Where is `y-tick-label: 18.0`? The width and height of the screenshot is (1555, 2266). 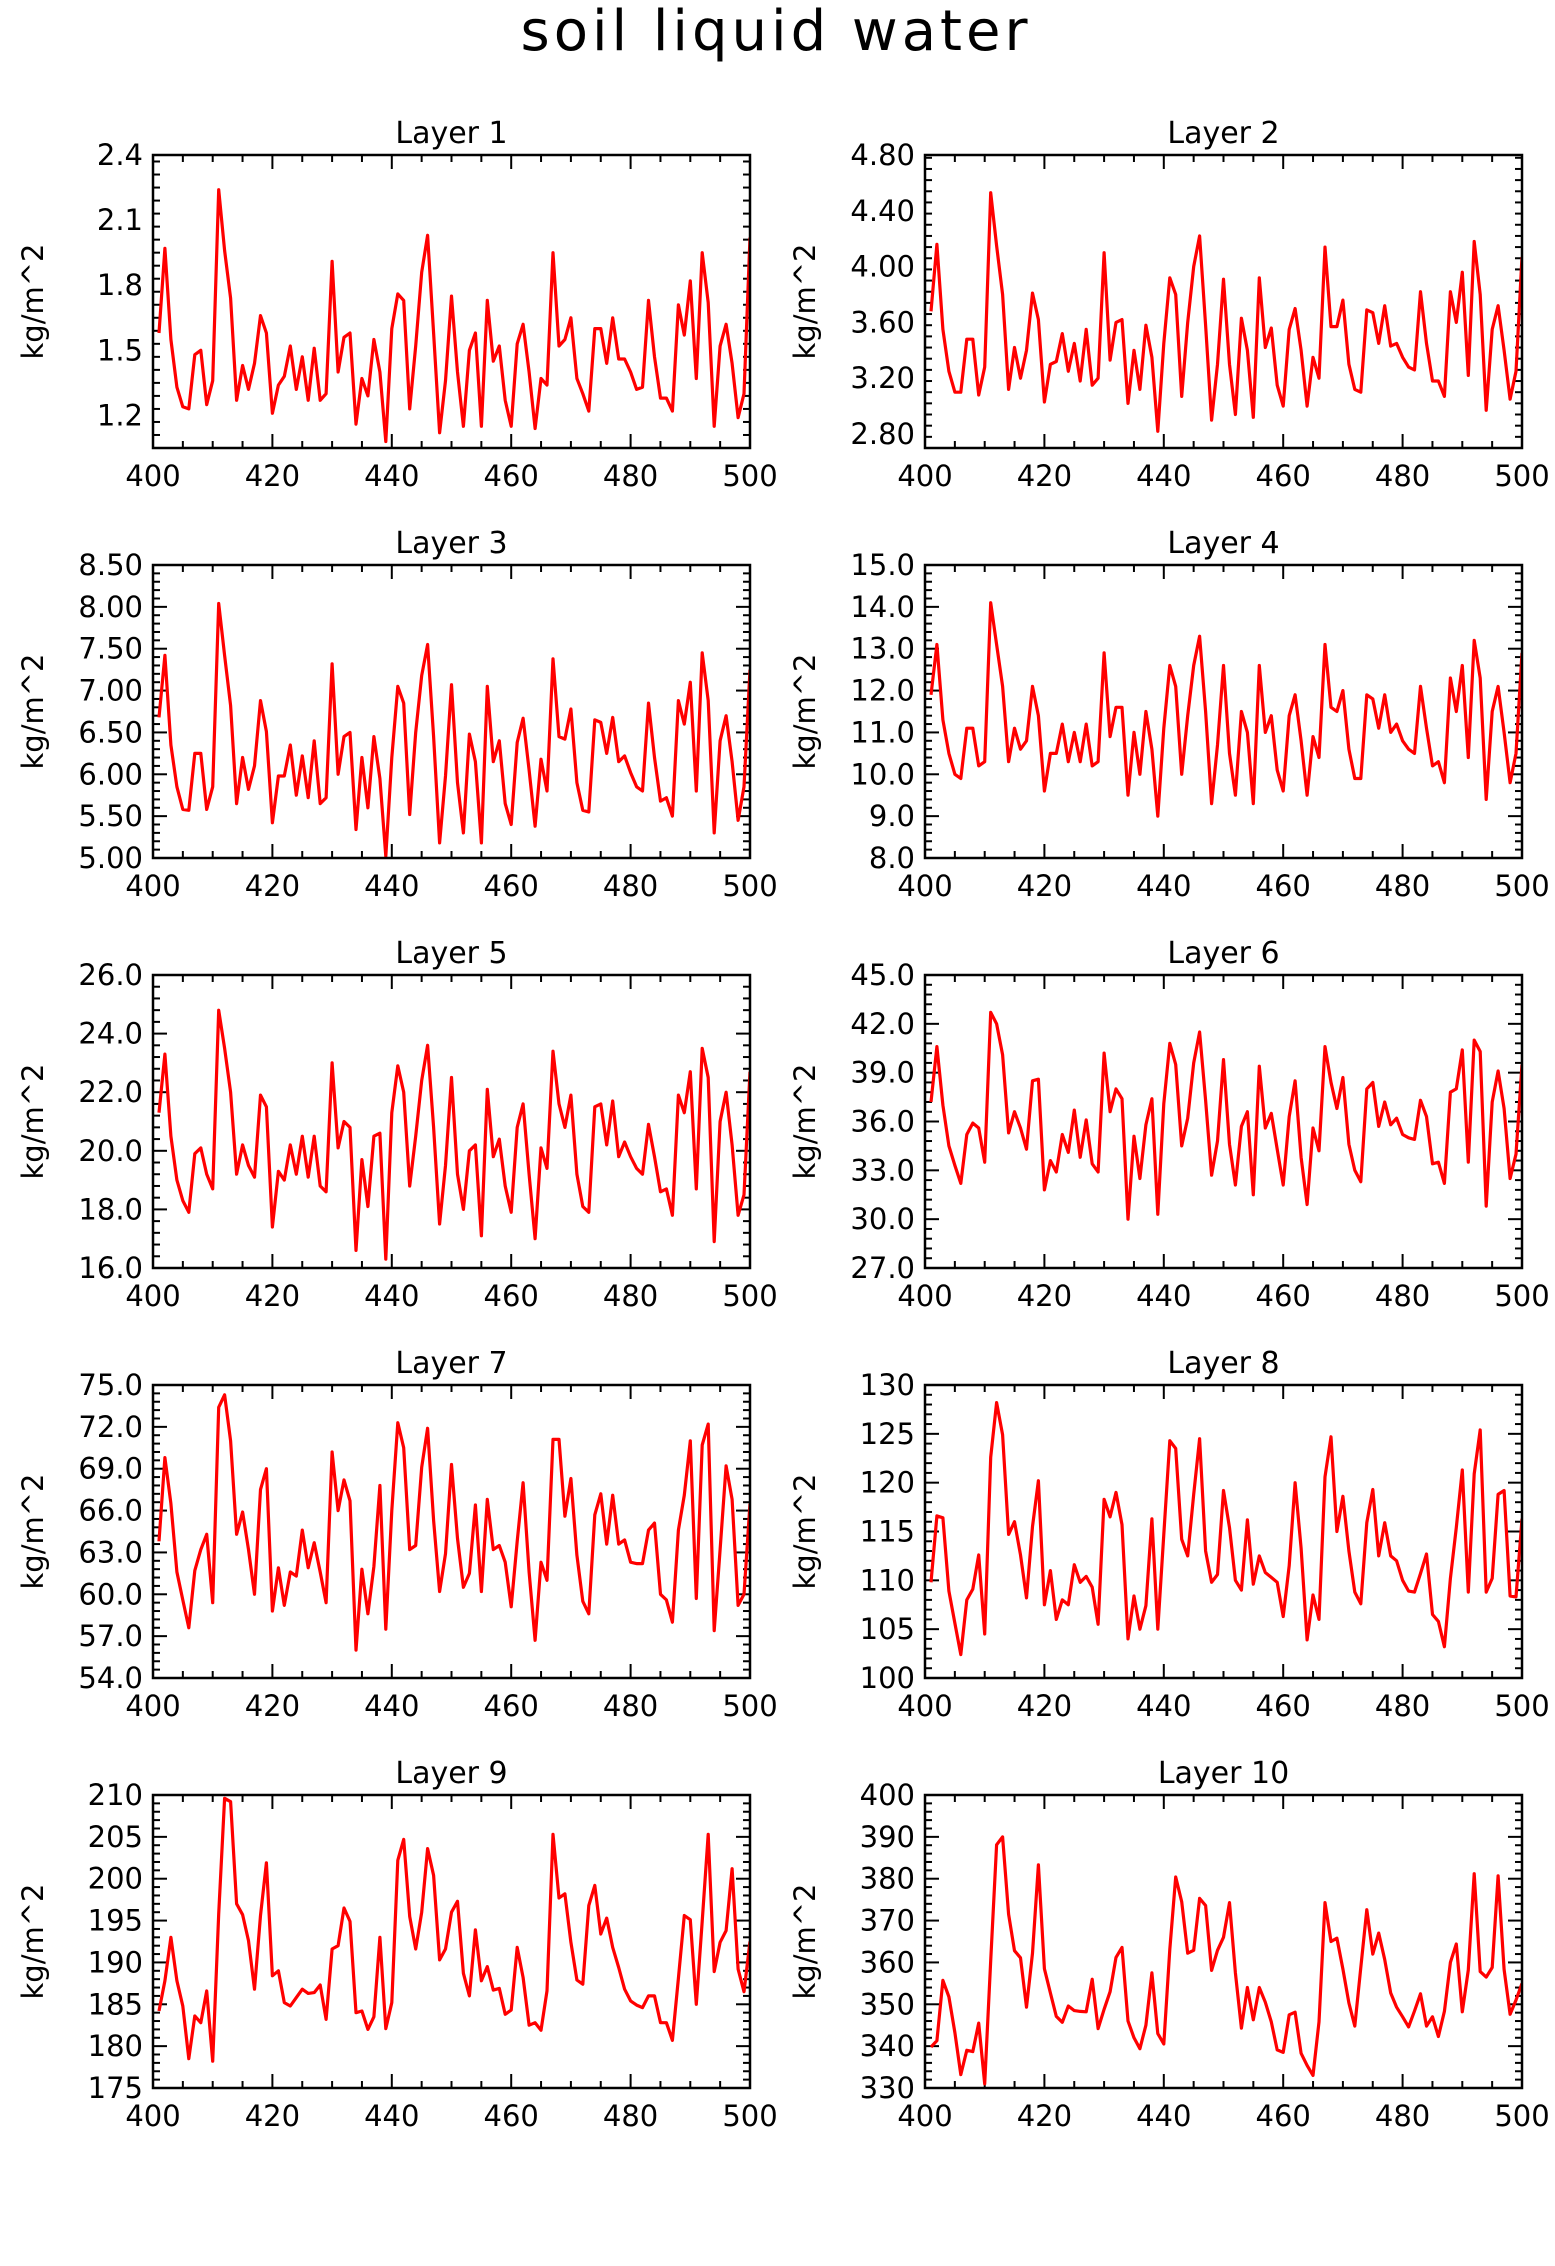 y-tick-label: 18.0 is located at coordinates (110, 1209).